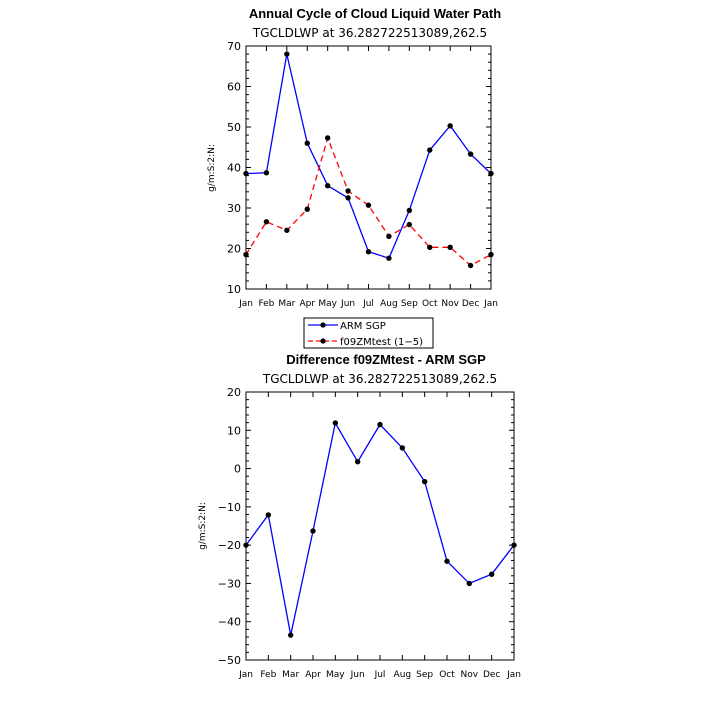  What do you see at coordinates (357, 675) in the screenshot?
I see `chart2-xtick-label: Jun` at bounding box center [357, 675].